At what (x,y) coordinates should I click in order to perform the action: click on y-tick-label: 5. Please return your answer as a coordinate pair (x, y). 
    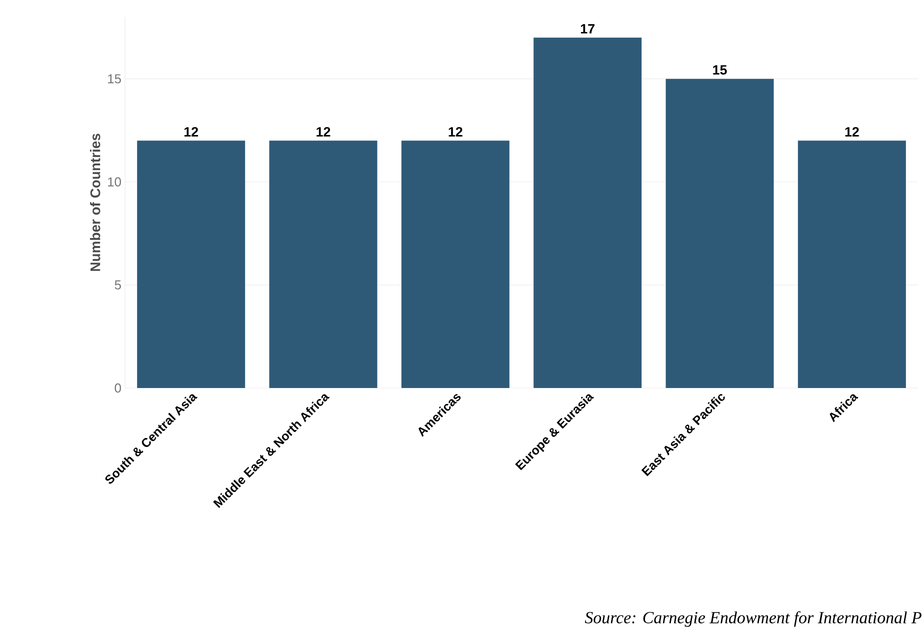
    Looking at the image, I should click on (117, 285).